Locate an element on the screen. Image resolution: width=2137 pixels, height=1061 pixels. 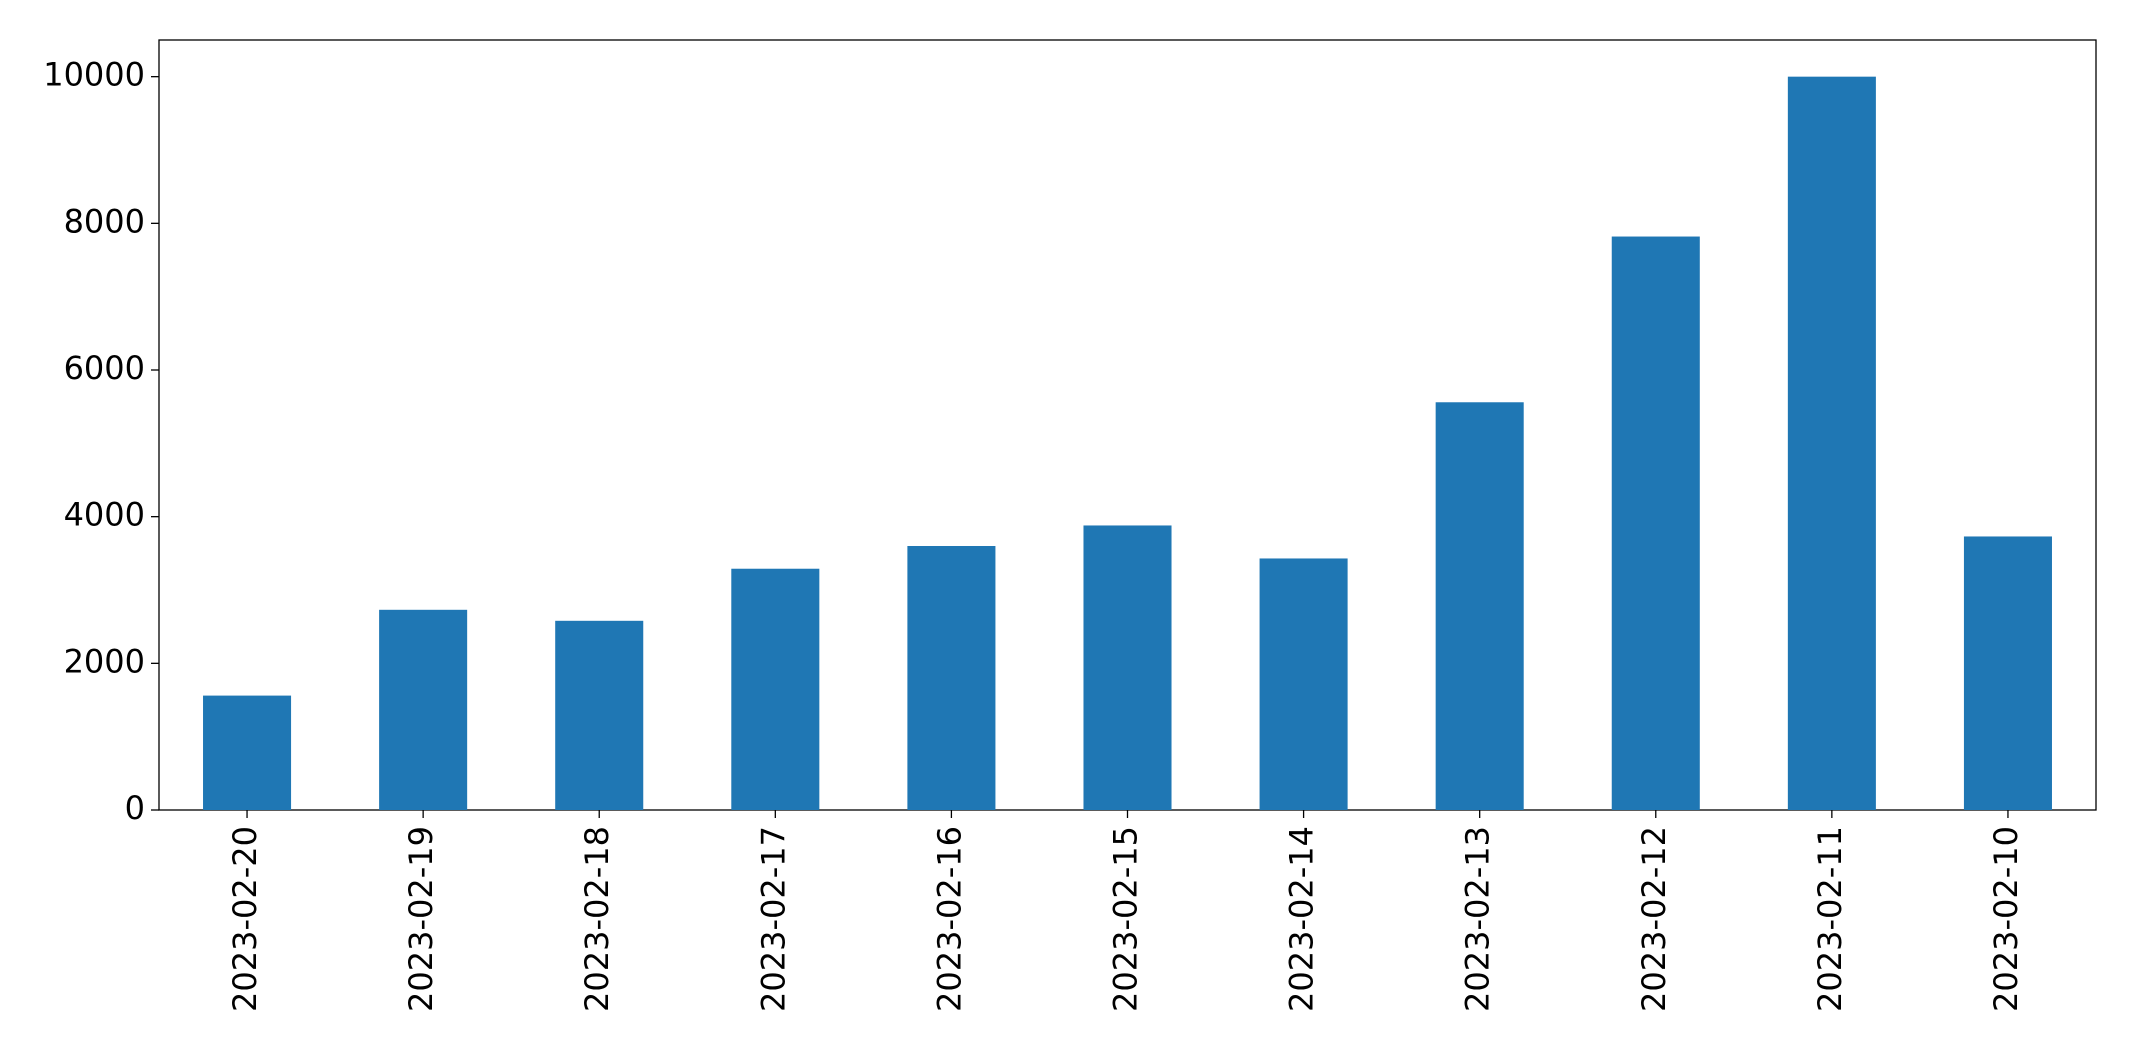
x-tick-label: 2023-02-13 is located at coordinates (1478, 919).